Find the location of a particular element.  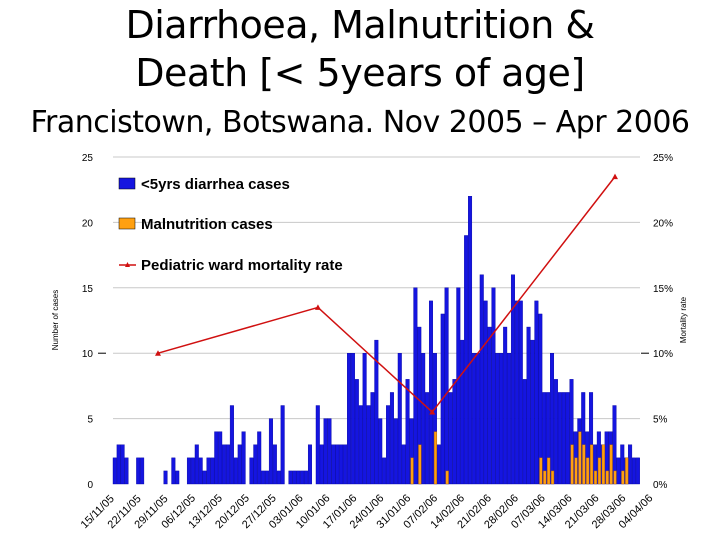

legend-label-diarrhea: <5yrs diarrhea cases is located at coordinates (215, 184).